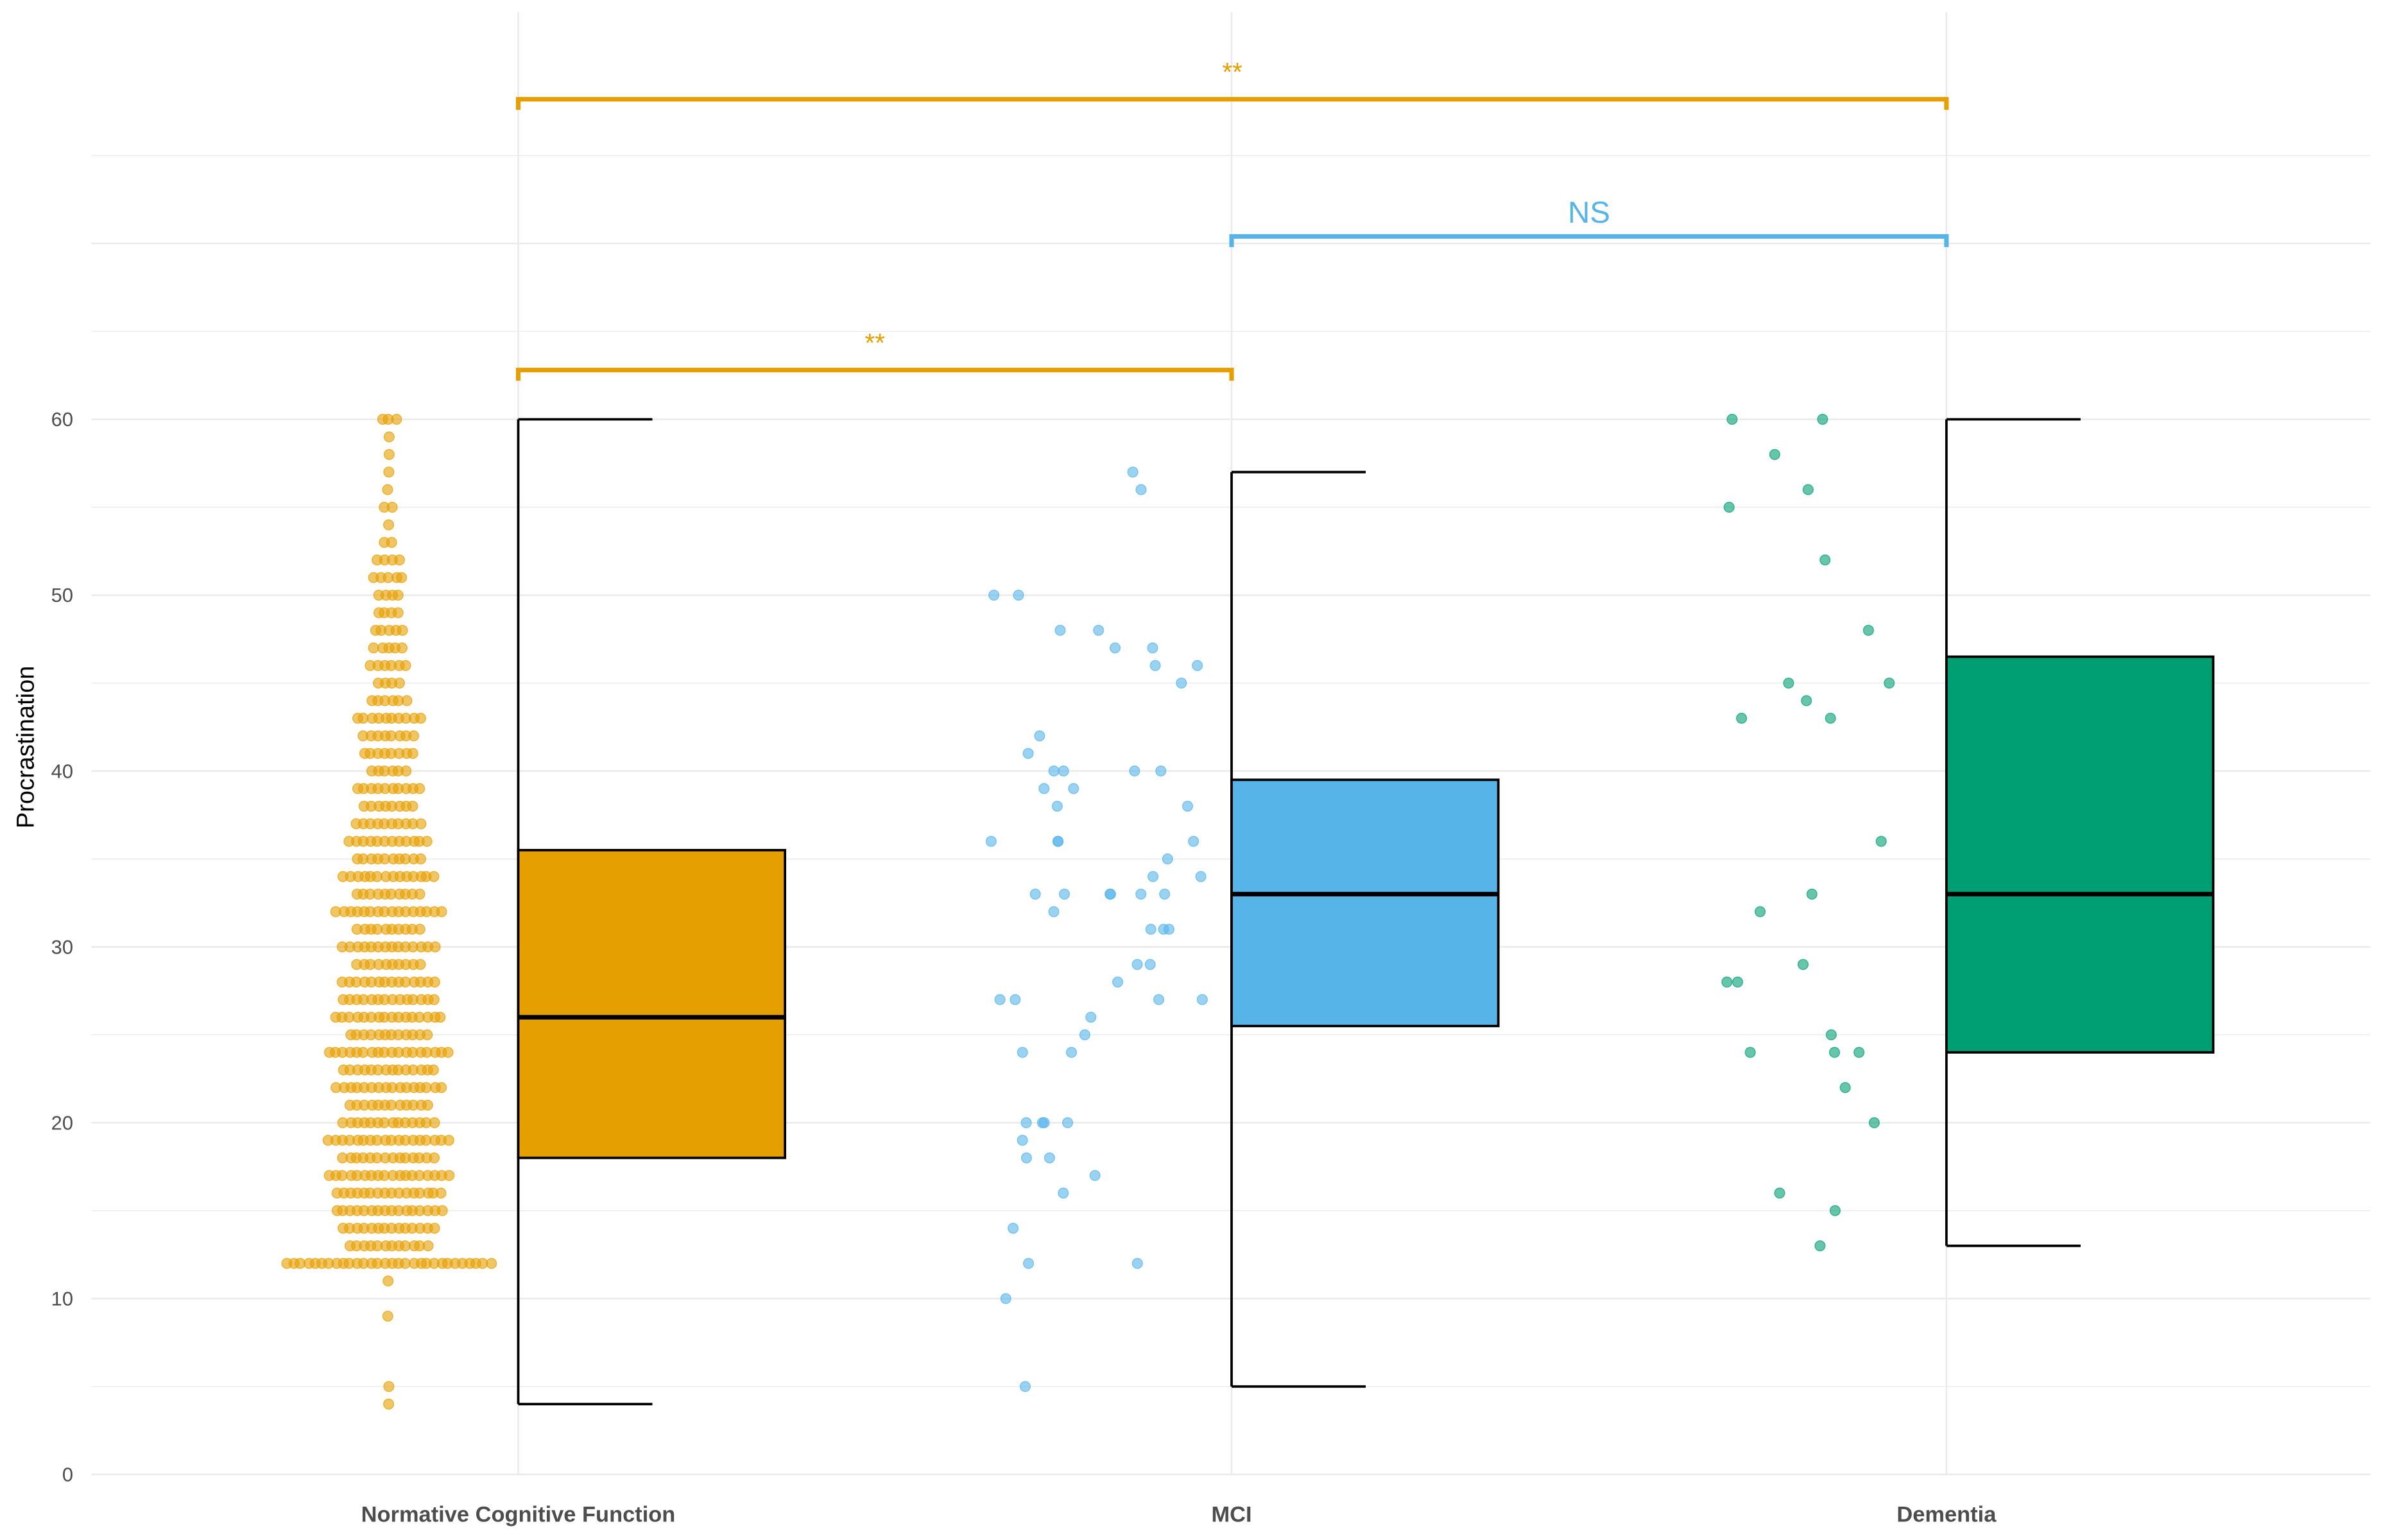 The image size is (2390, 1540). Describe the element at coordinates (62, 1299) in the screenshot. I see `y-tick-label: 10` at that location.